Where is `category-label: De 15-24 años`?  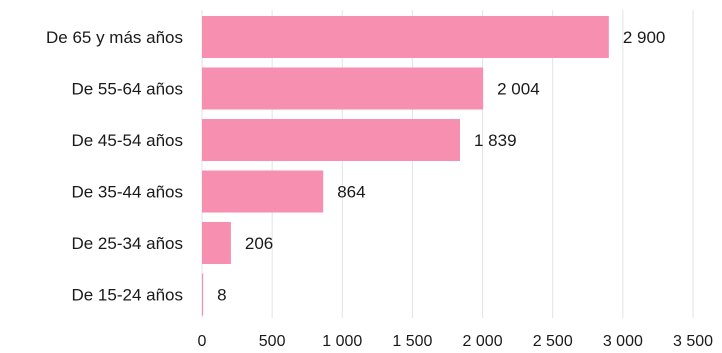 category-label: De 15-24 años is located at coordinates (127, 295).